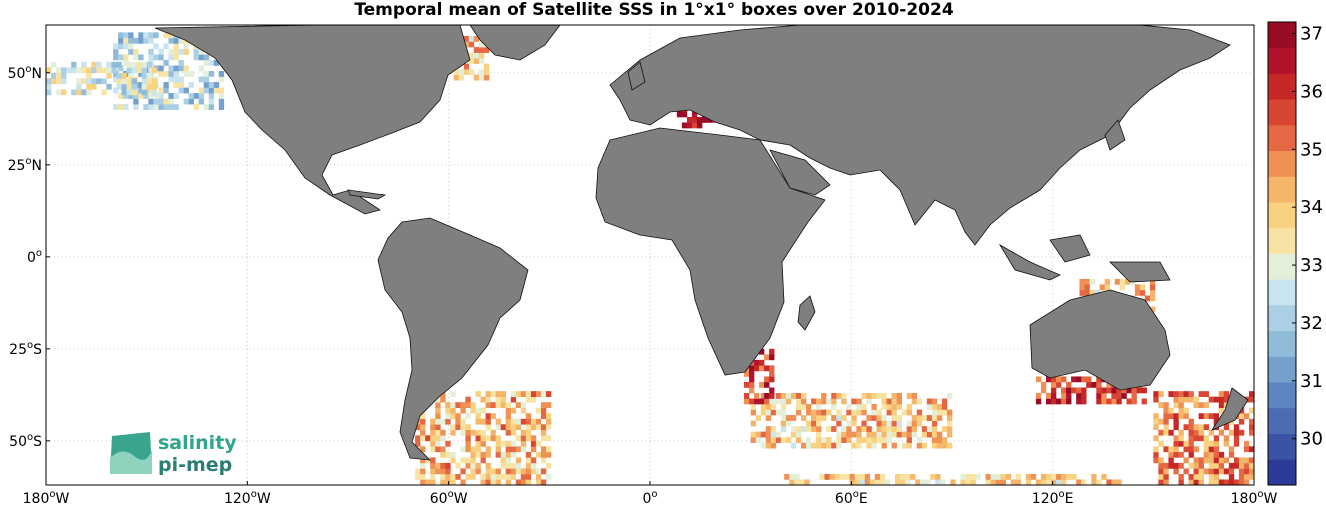  I want to click on y-tick-label: 50oS, so click(25, 441).